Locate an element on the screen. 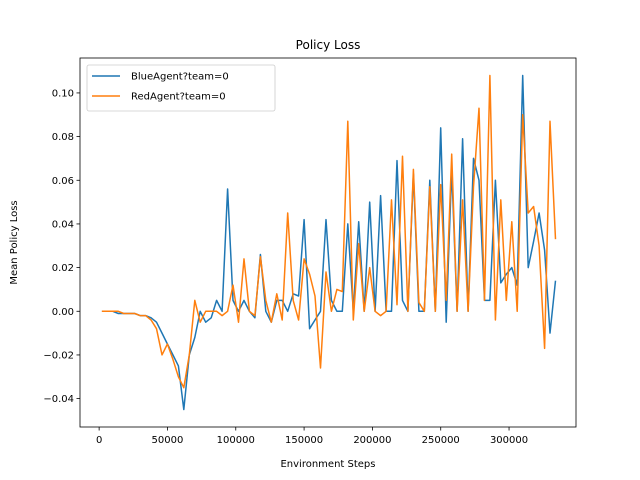 This screenshot has width=640, height=480. y-tick-label: 0.08 is located at coordinates (63, 137).